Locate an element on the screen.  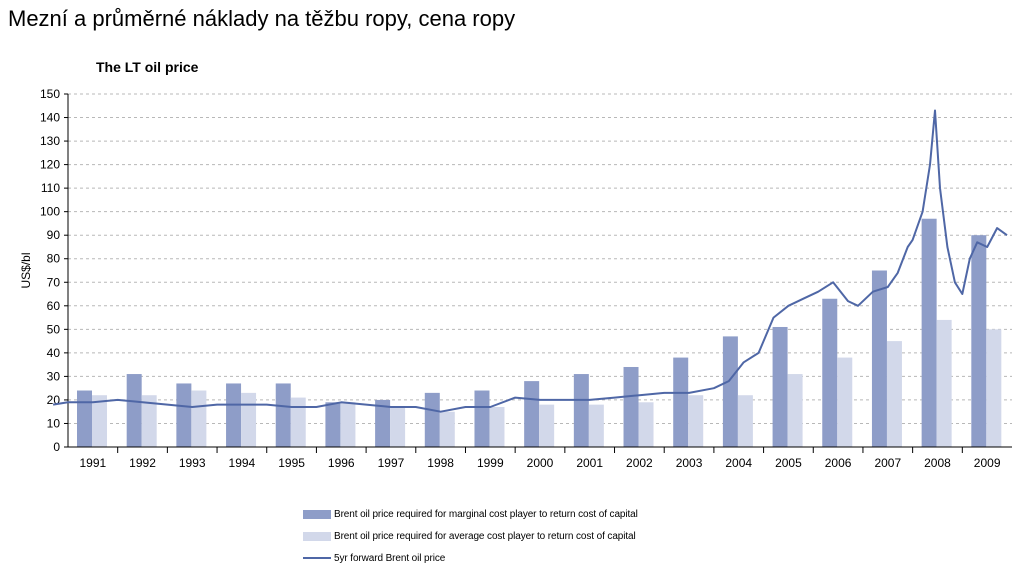
y-tick-label: 10 is located at coordinates (54, 423).